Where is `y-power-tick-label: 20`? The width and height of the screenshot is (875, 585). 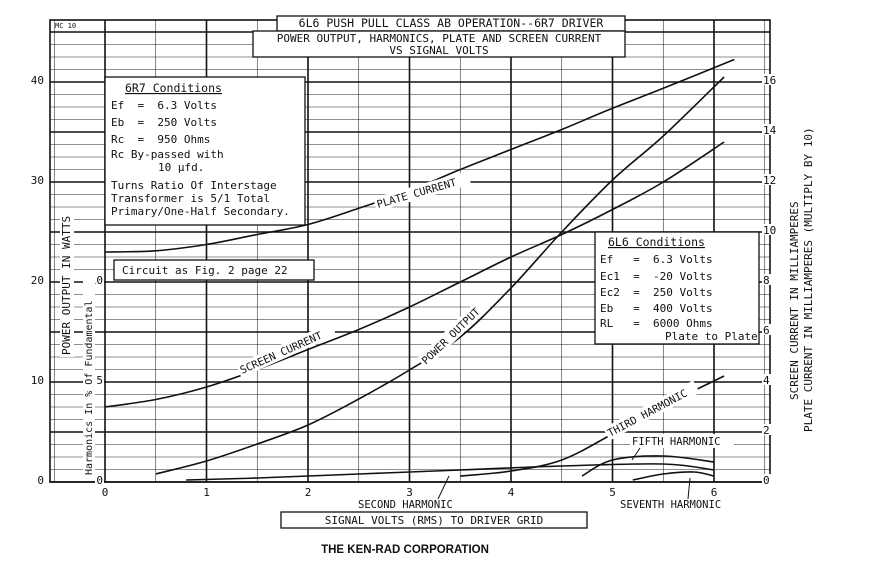
y-power-tick-label: 20 is located at coordinates (37, 280).